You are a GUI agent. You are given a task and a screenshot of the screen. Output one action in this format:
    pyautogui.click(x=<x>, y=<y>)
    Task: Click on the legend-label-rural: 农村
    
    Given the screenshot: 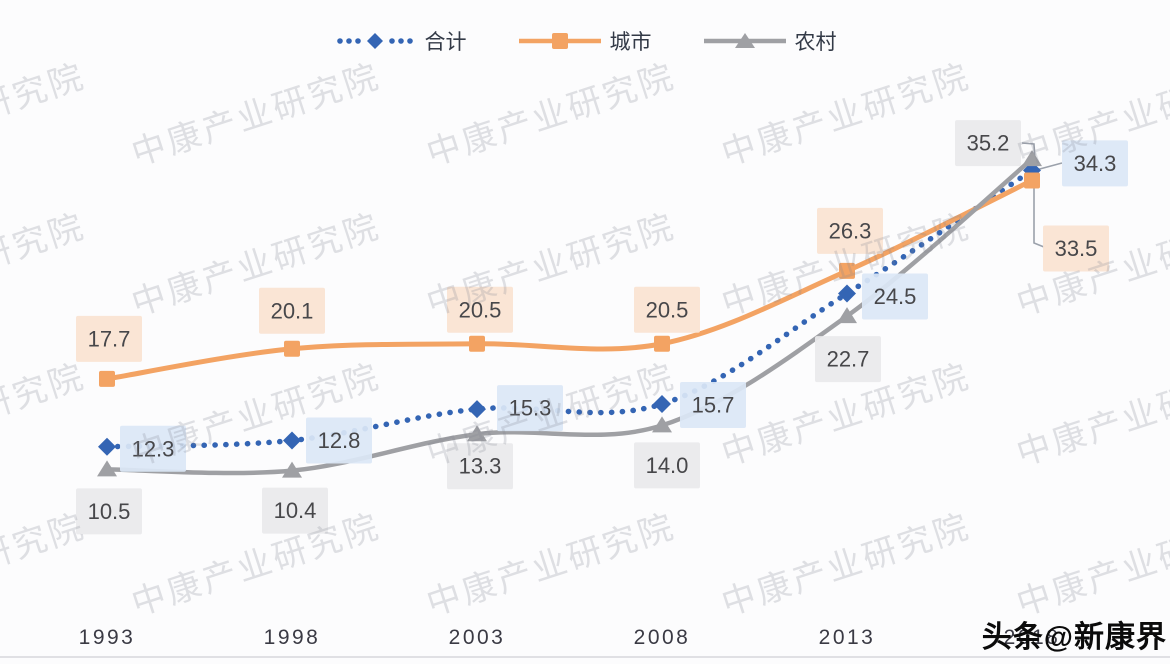 What is the action you would take?
    pyautogui.click(x=815, y=42)
    